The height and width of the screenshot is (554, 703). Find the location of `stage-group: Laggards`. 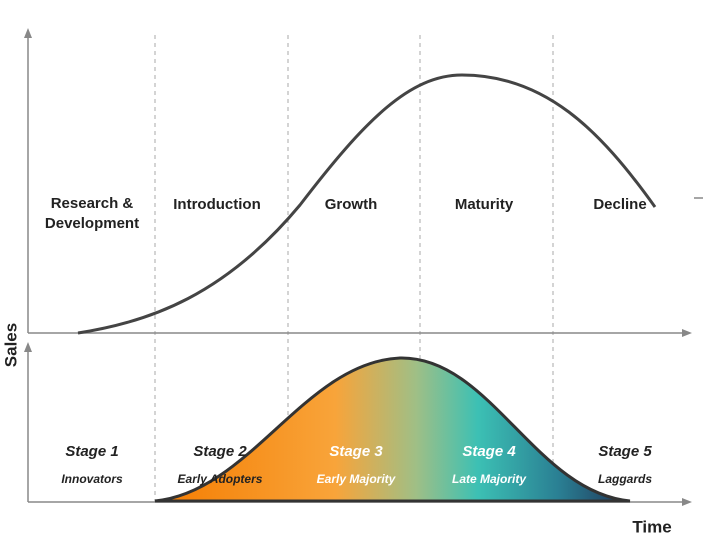

stage-group: Laggards is located at coordinates (625, 479).